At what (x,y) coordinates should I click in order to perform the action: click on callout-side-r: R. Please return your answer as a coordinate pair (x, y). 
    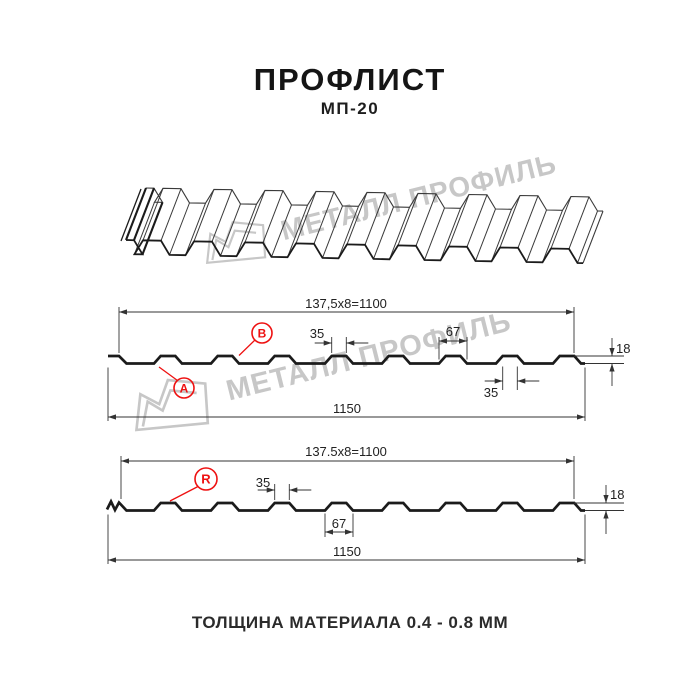
    Looking at the image, I should click on (193, 484).